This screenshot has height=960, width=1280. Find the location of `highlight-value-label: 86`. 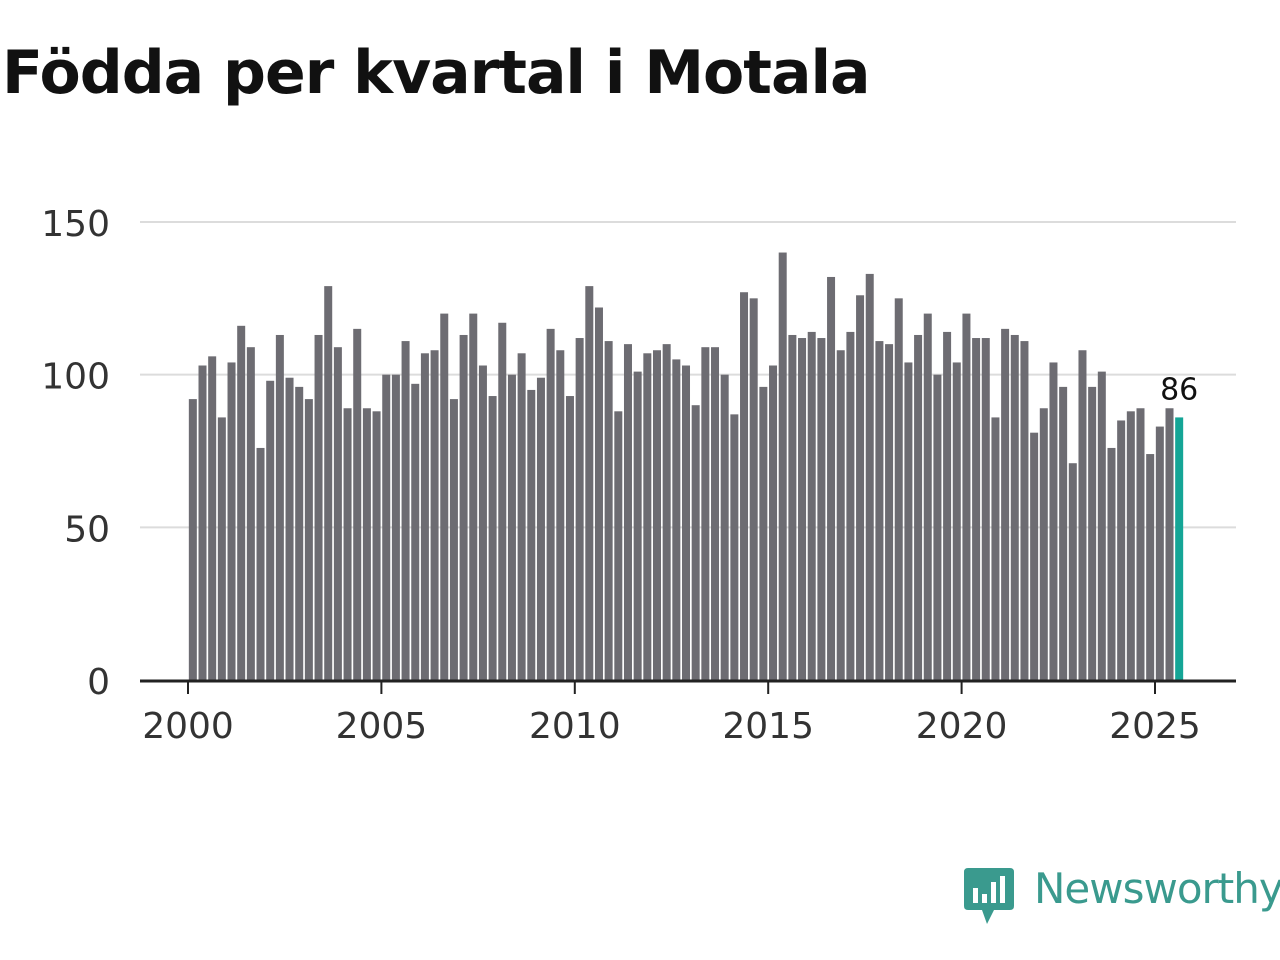

highlight-value-label: 86 is located at coordinates (1179, 389).